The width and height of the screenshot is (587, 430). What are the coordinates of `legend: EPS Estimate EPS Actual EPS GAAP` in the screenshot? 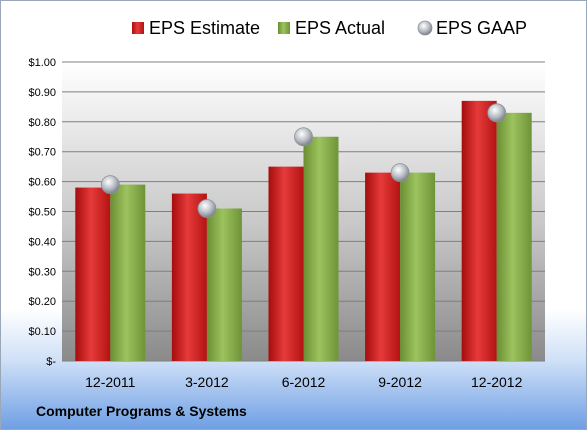 It's located at (329, 28).